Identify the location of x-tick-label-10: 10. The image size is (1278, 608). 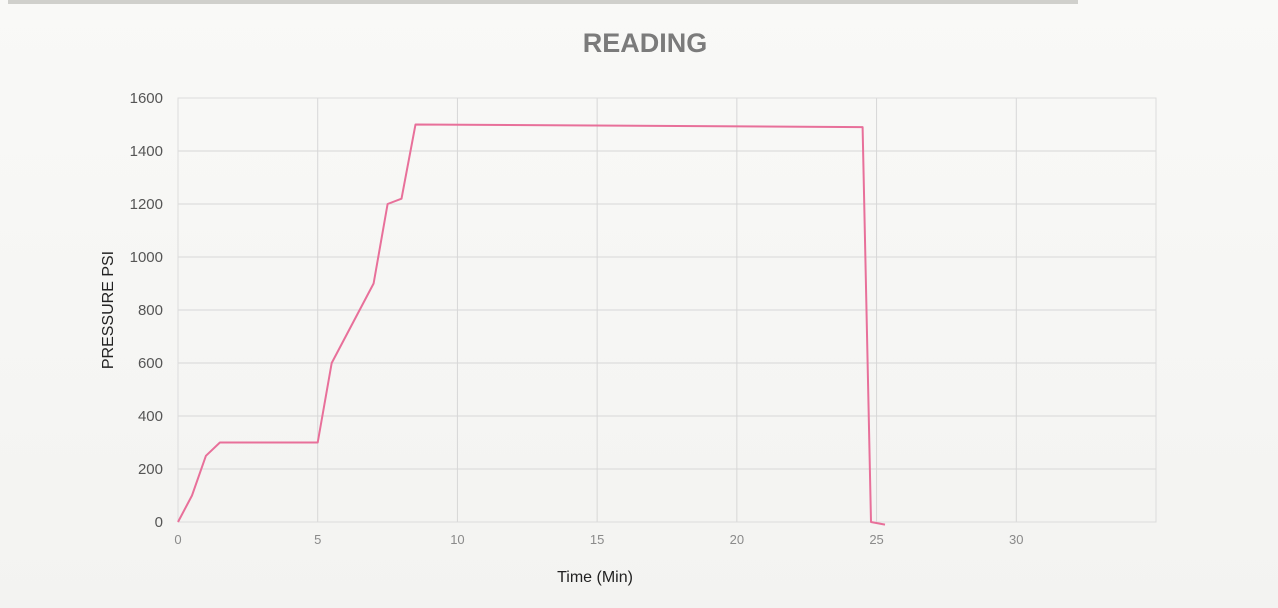
(457, 539).